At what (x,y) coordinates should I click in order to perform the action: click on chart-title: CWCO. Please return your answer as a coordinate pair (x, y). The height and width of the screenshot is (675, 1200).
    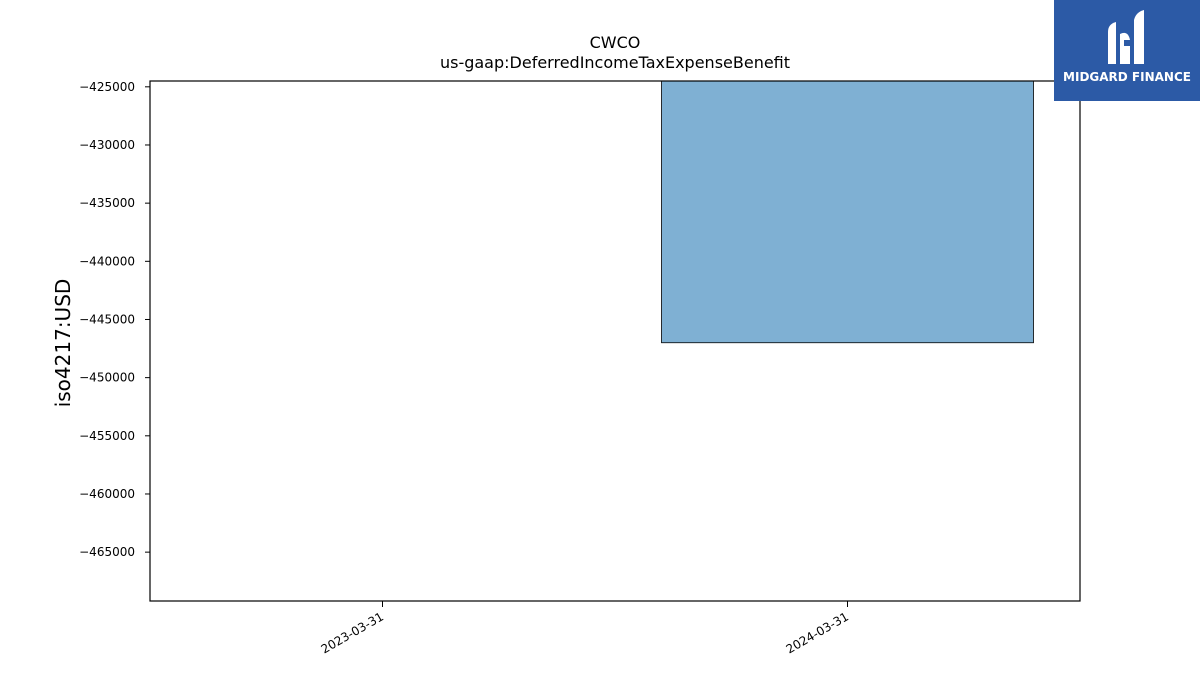
    Looking at the image, I should click on (615, 42).